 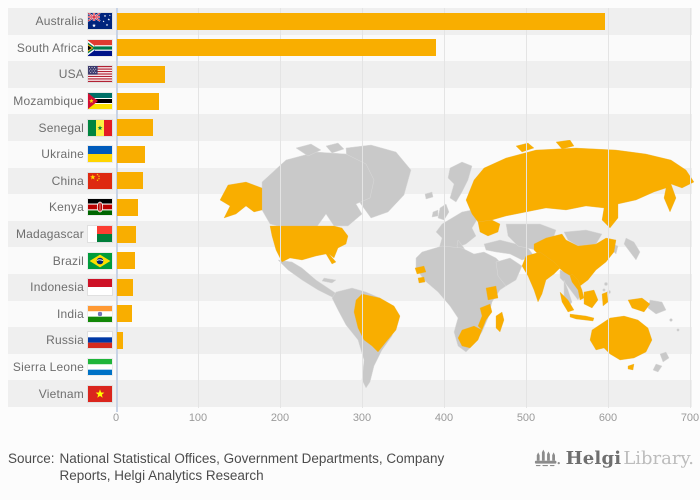 I want to click on map-madagascar, so click(x=500, y=322).